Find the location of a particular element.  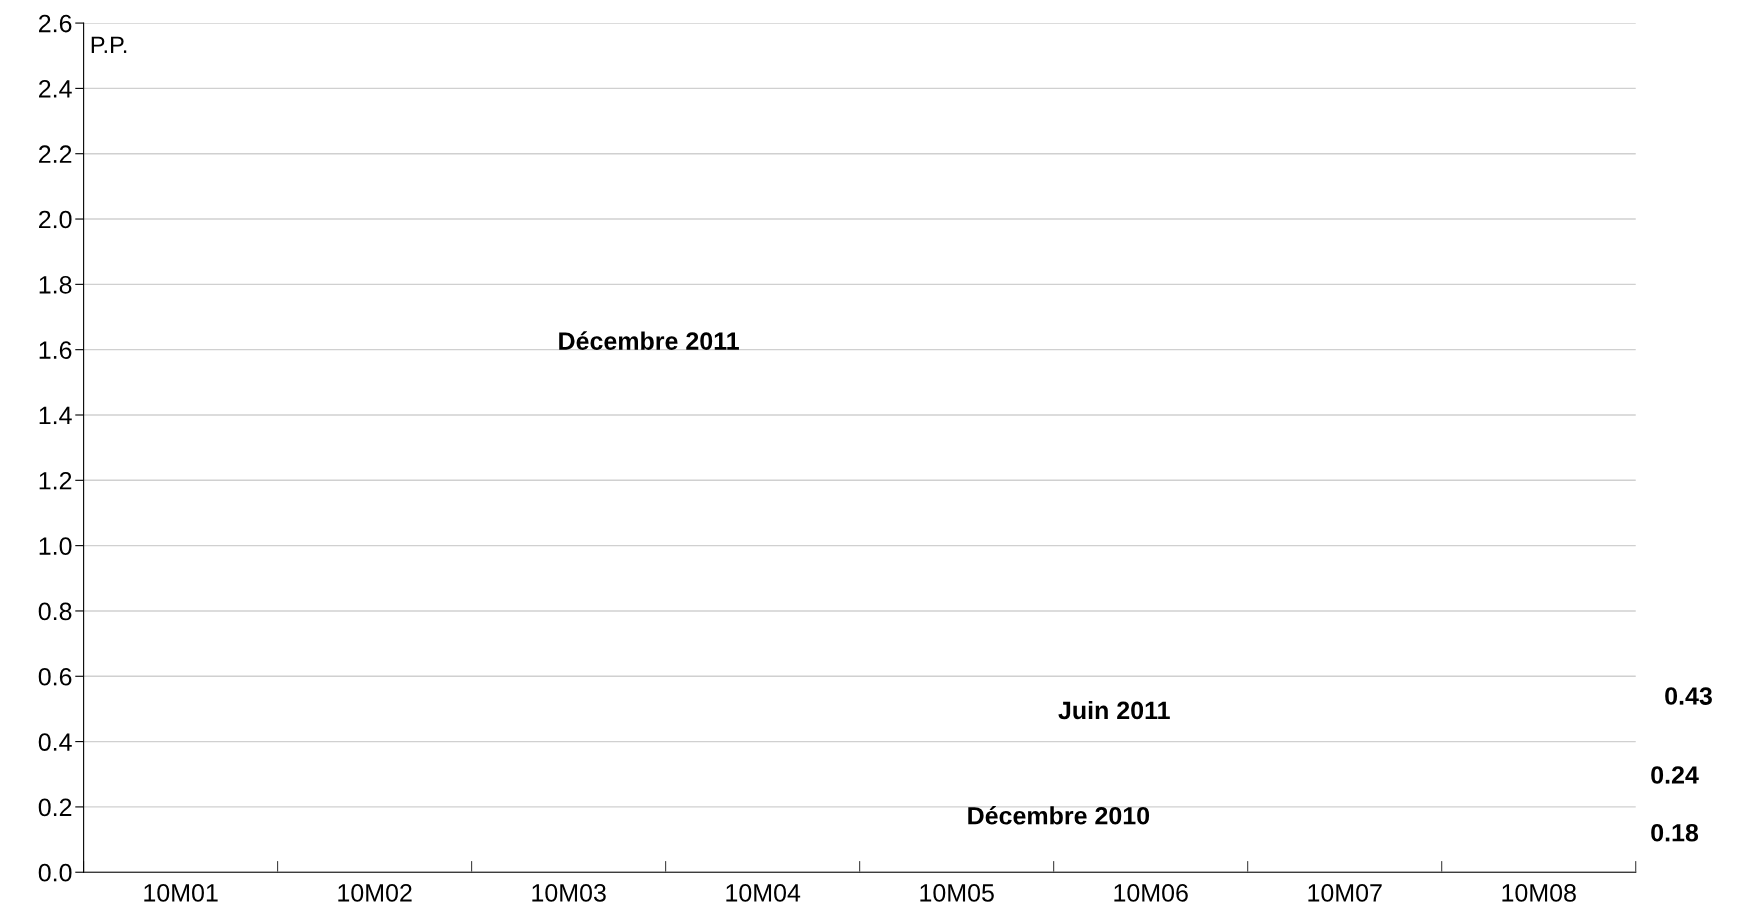

y-tick-label: 2.0 is located at coordinates (55, 219).